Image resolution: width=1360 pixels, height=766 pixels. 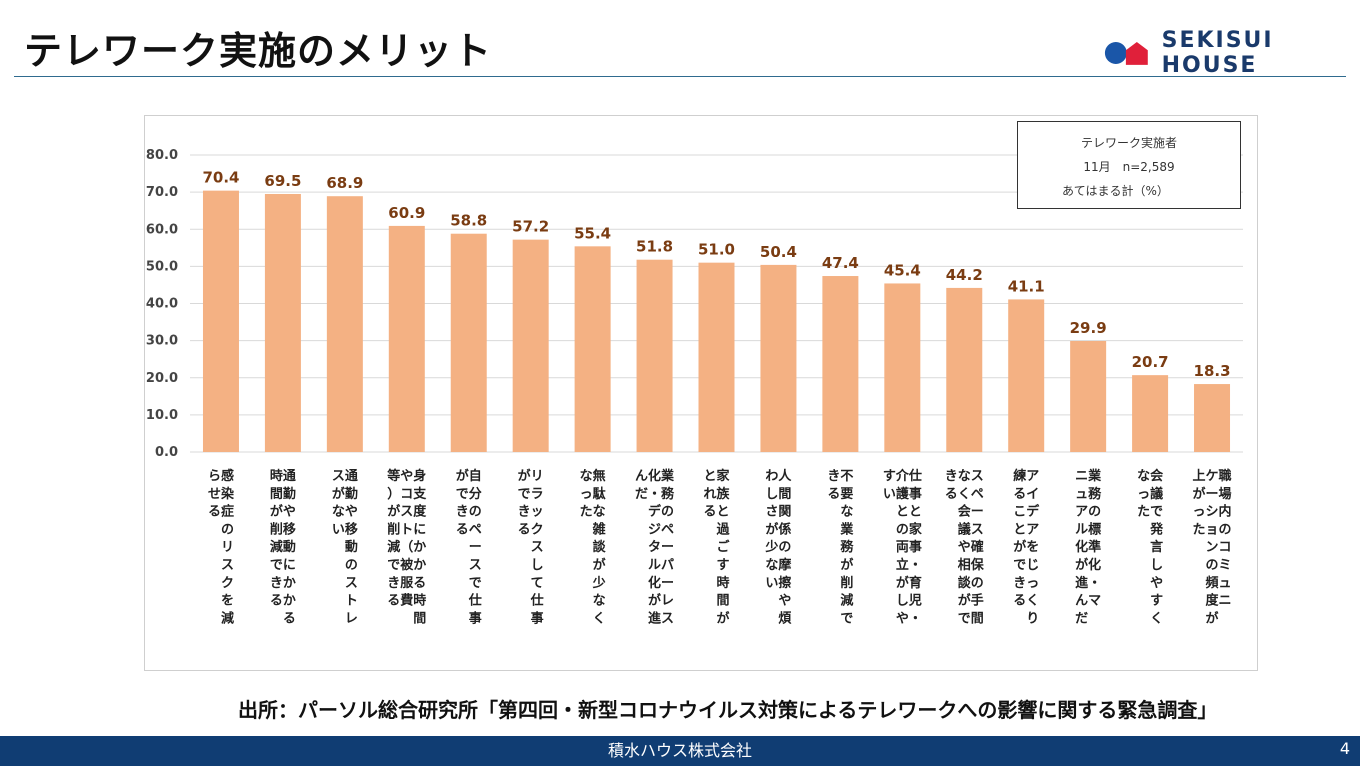 What do you see at coordinates (1094, 547) in the screenshot?
I see `category-label-char: 準` at bounding box center [1094, 547].